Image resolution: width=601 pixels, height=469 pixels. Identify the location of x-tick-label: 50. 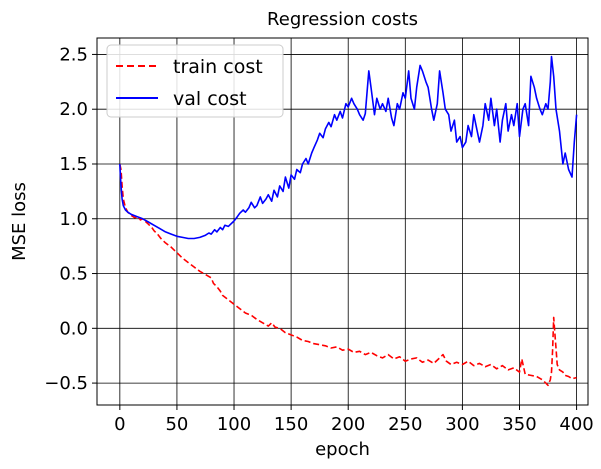
(176, 424).